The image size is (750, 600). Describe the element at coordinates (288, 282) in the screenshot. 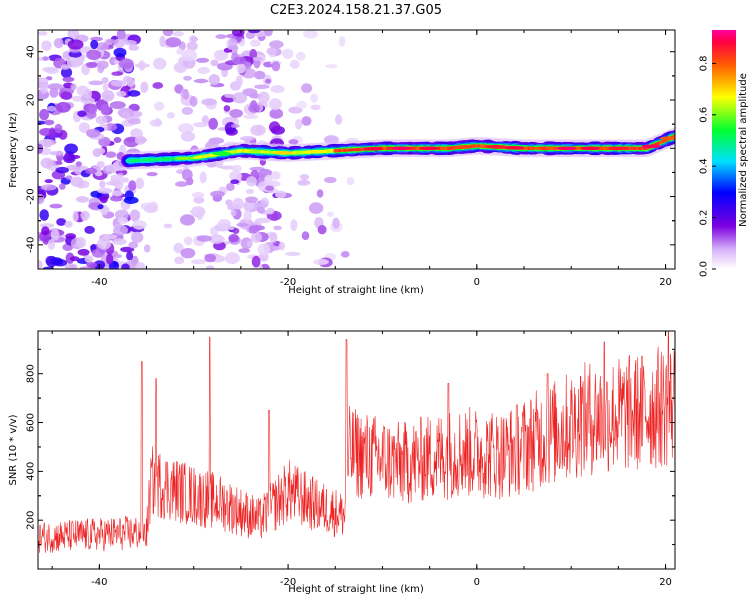

I see `spectrogram-xtick-label: -20` at that location.